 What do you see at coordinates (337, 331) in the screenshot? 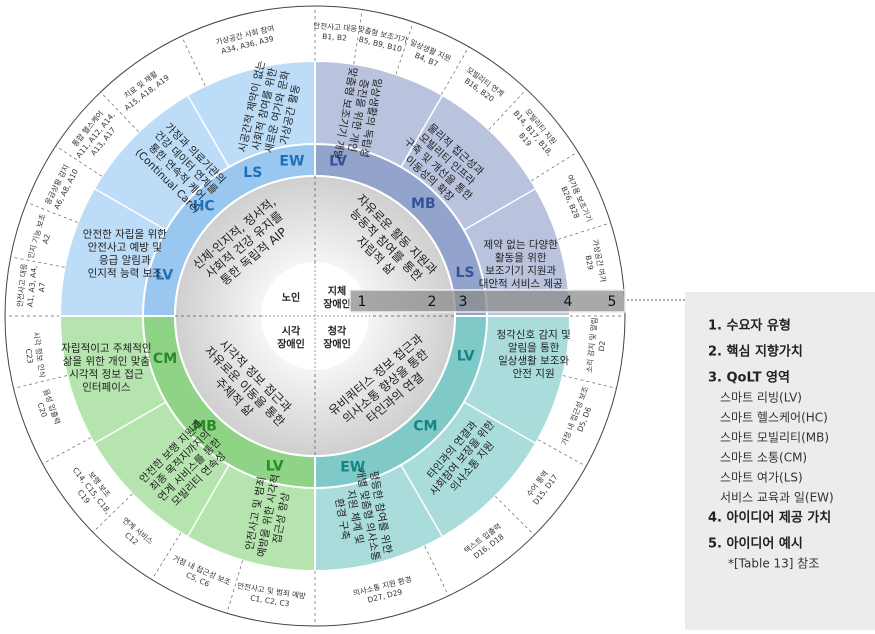
I see `user-type: 청각` at bounding box center [337, 331].